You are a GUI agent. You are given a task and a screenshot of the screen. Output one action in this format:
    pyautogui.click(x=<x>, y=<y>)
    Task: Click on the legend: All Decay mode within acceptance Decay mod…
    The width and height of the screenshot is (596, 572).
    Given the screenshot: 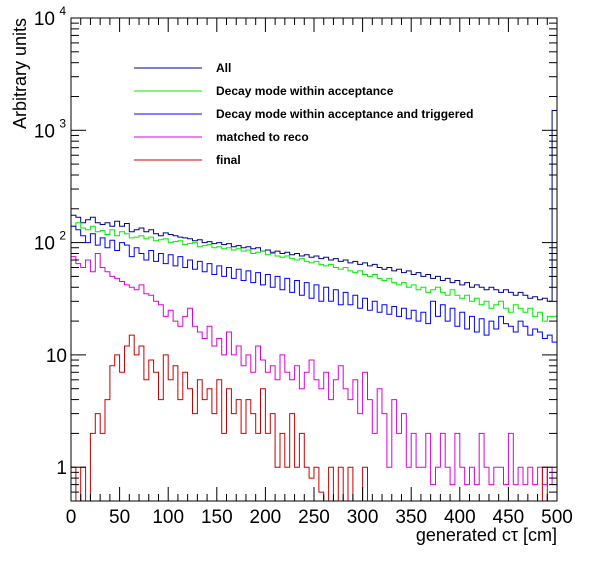 What is the action you would take?
    pyautogui.click(x=303, y=114)
    